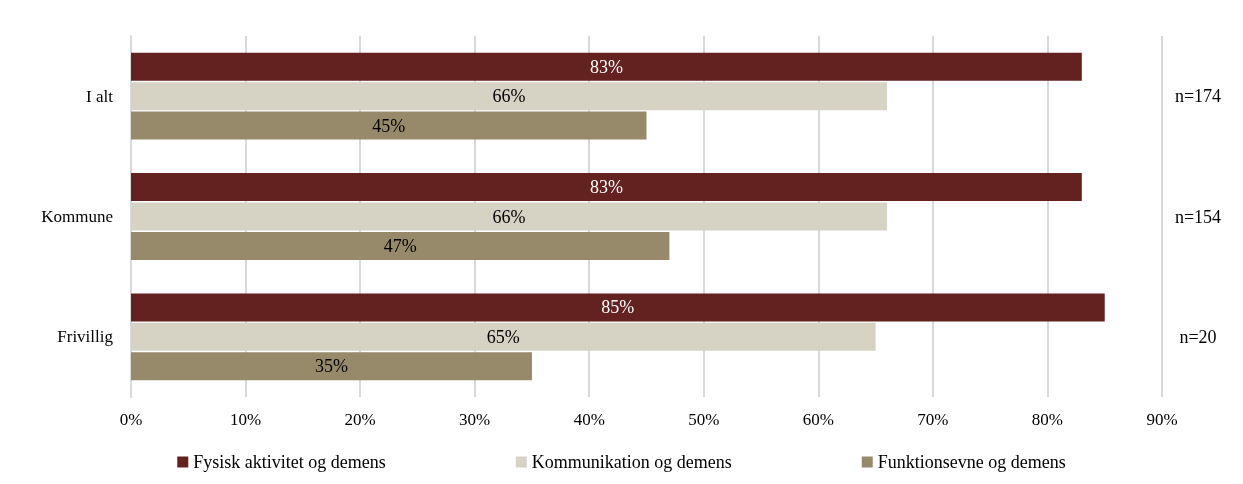 Image resolution: width=1243 pixels, height=484 pixels. What do you see at coordinates (933, 419) in the screenshot?
I see `x-tick-label: 70%` at bounding box center [933, 419].